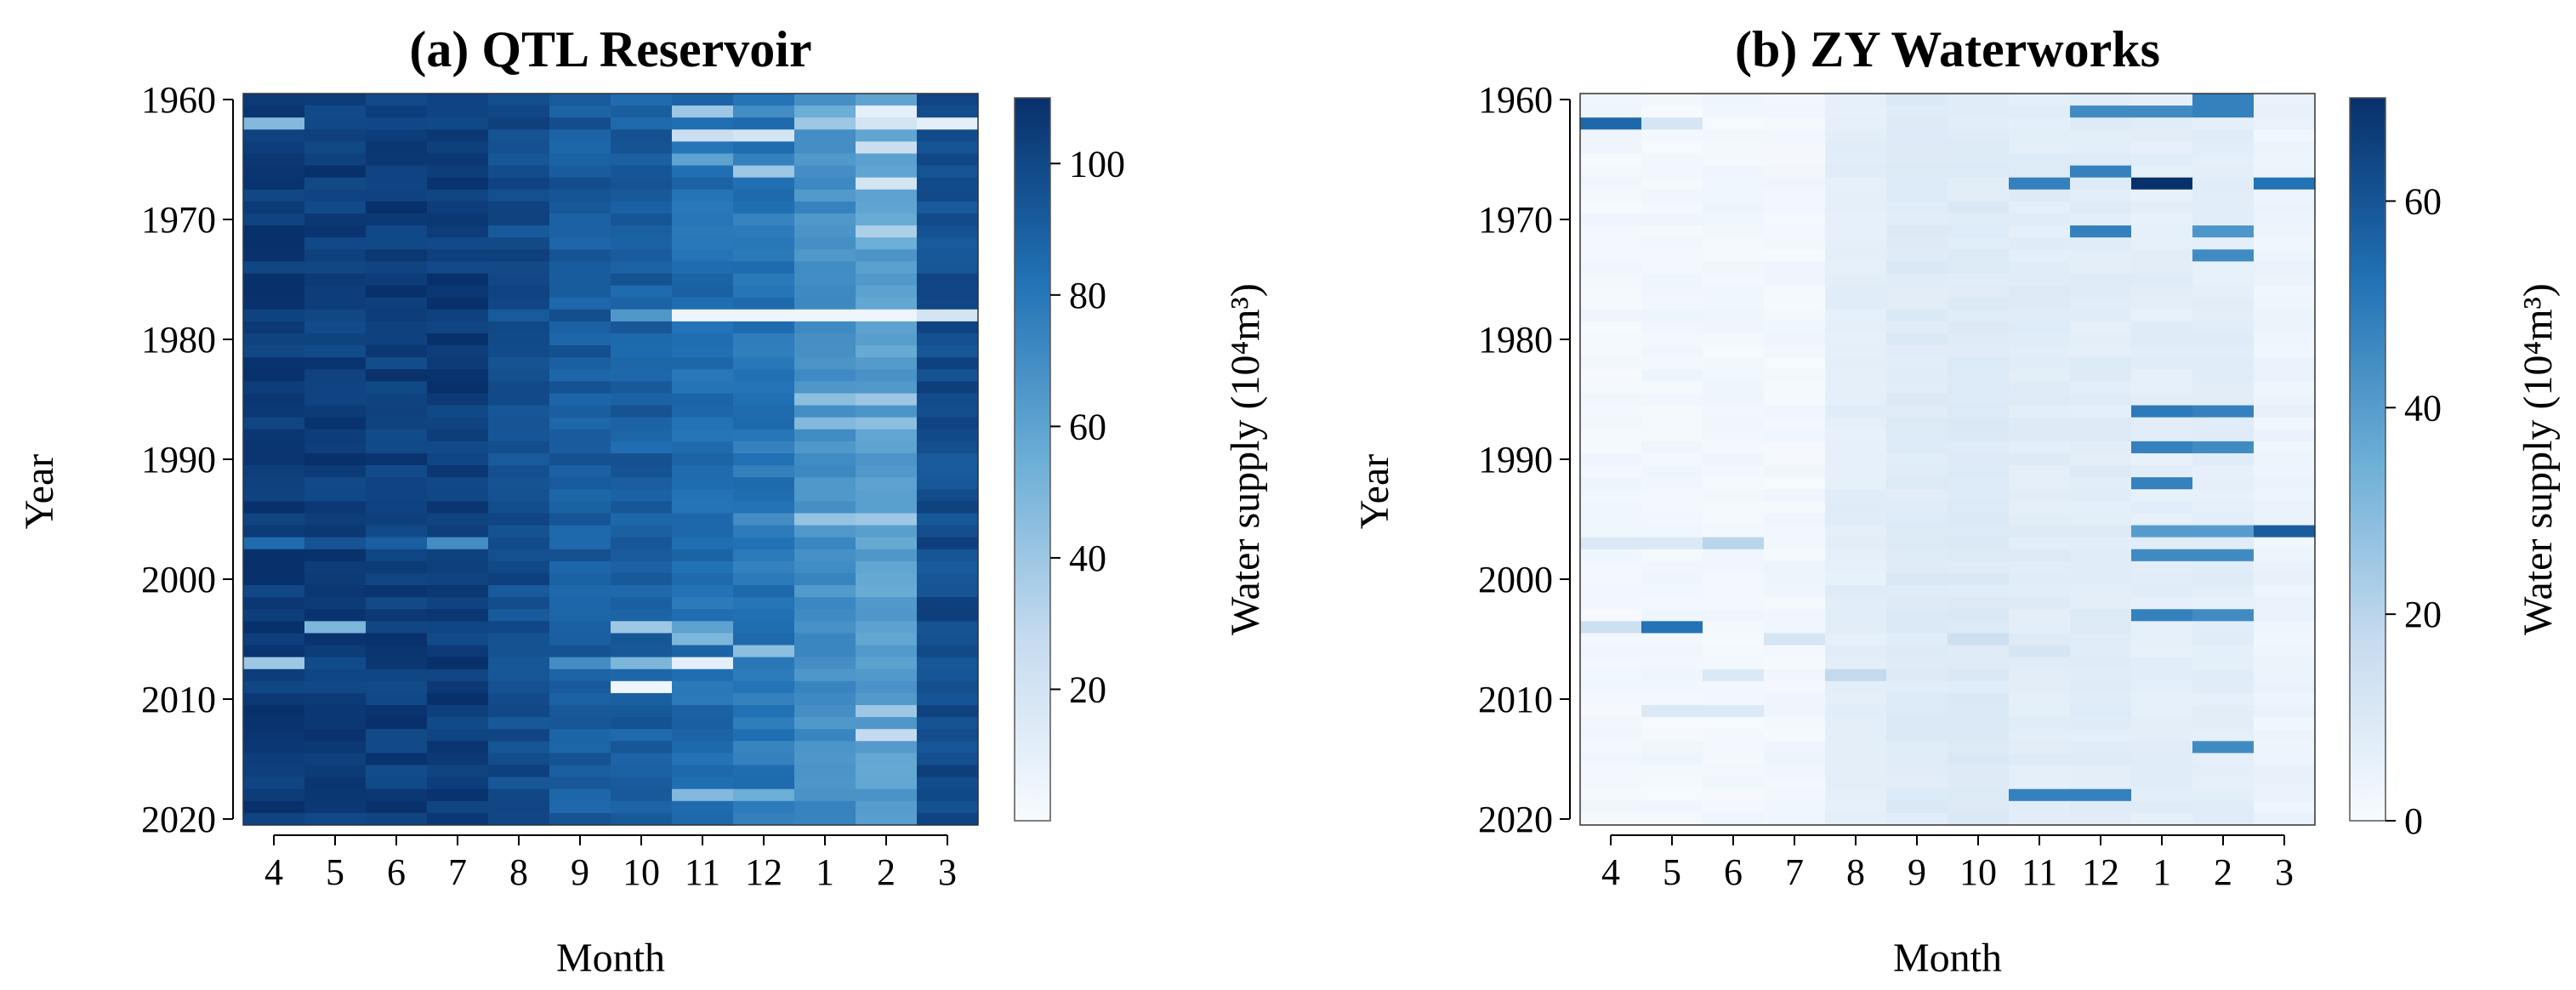 The width and height of the screenshot is (2576, 990). What do you see at coordinates (610, 49) in the screenshot?
I see `panel-a-title: (a) QTL Reservoir` at bounding box center [610, 49].